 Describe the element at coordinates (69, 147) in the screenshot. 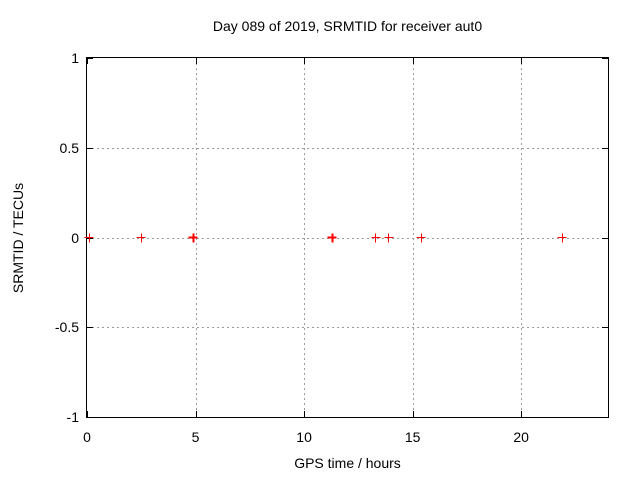

I see `y-tick-label: 0.5` at that location.